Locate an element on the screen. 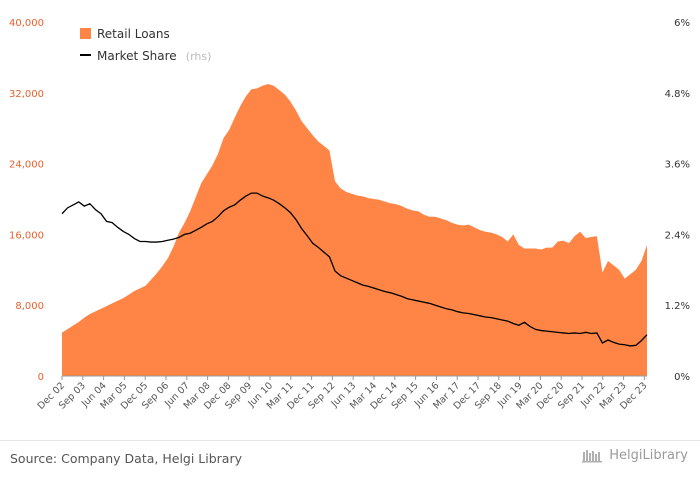  right-tick-label: 2.4% is located at coordinates (677, 235).